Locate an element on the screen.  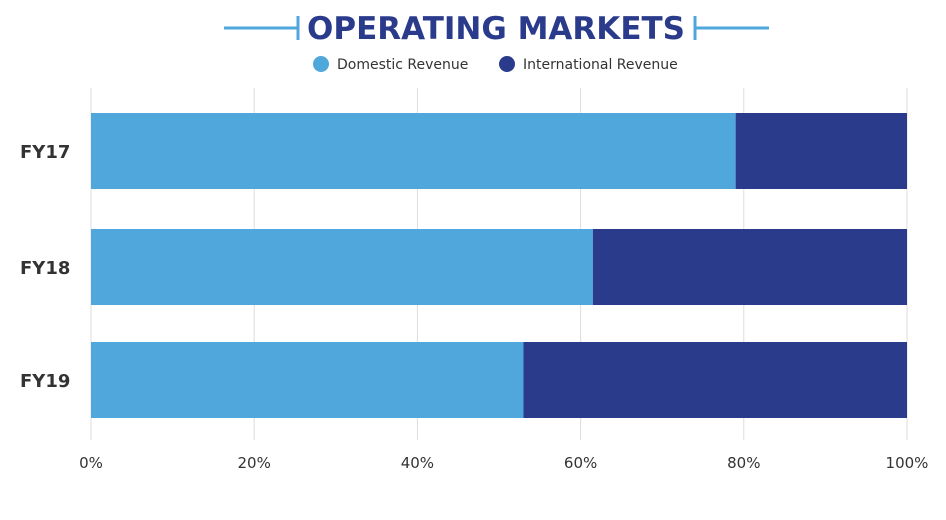
category-label-fy19: FY19 is located at coordinates (45, 381).